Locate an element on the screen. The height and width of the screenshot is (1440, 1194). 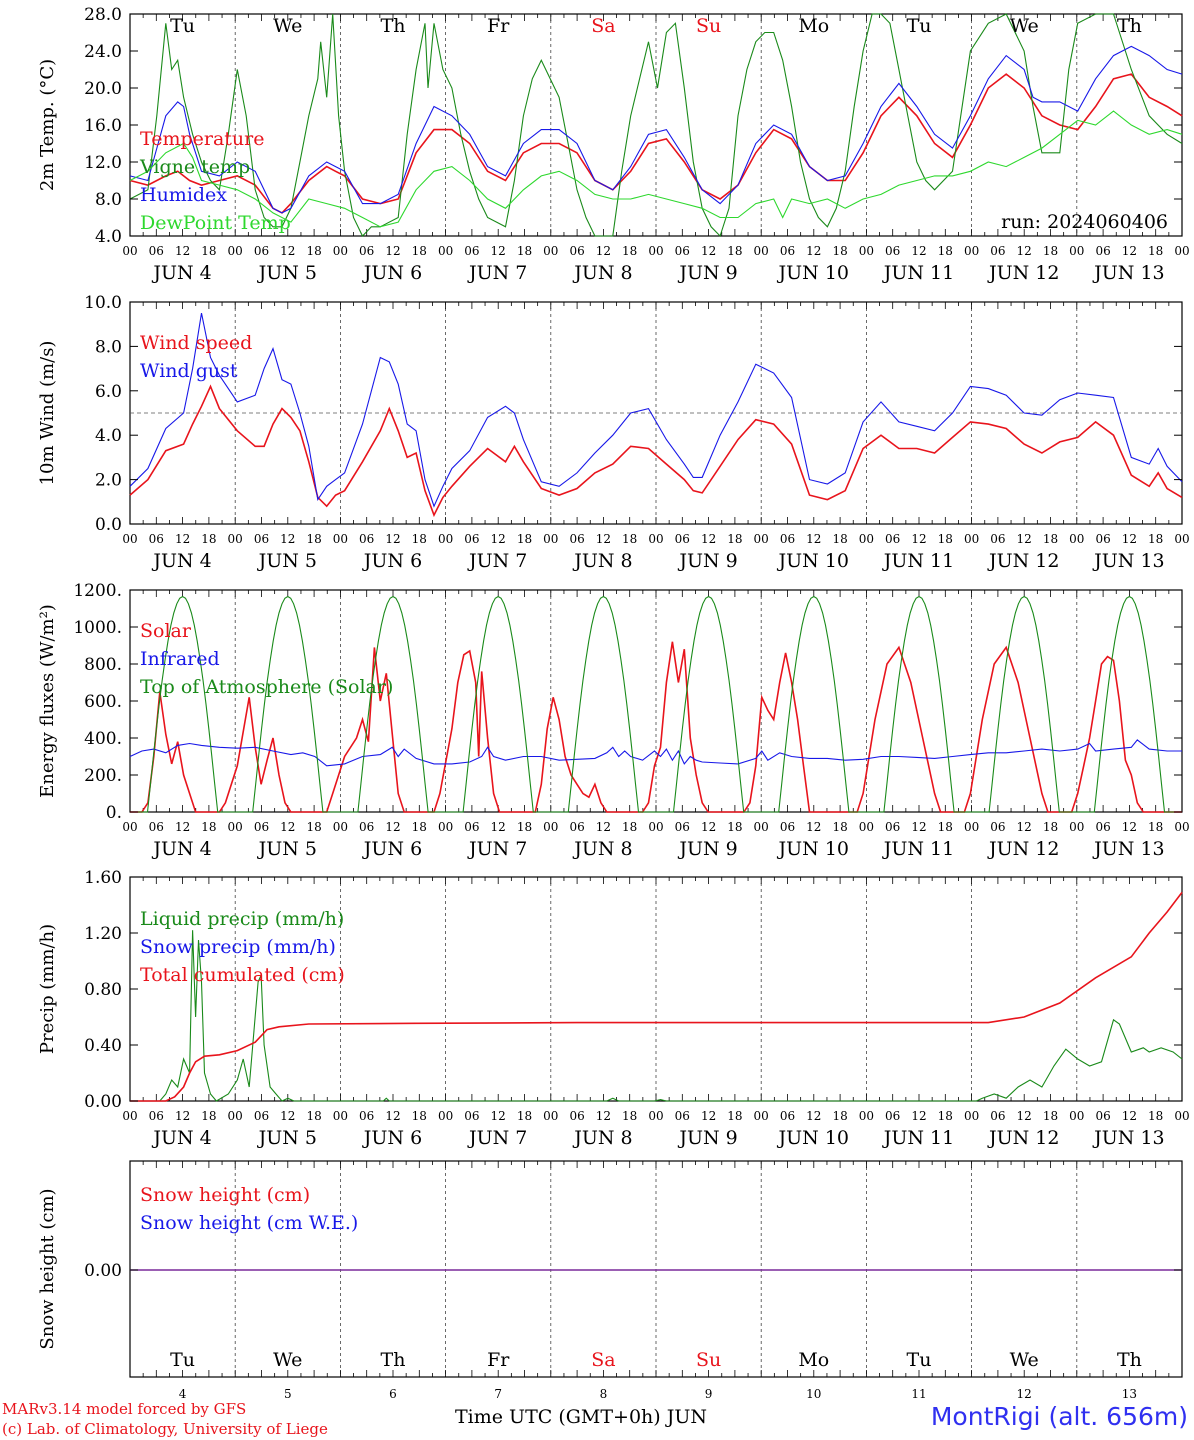
y-axis-label-0: 2m Temp. (°C) is located at coordinates (47, 125).